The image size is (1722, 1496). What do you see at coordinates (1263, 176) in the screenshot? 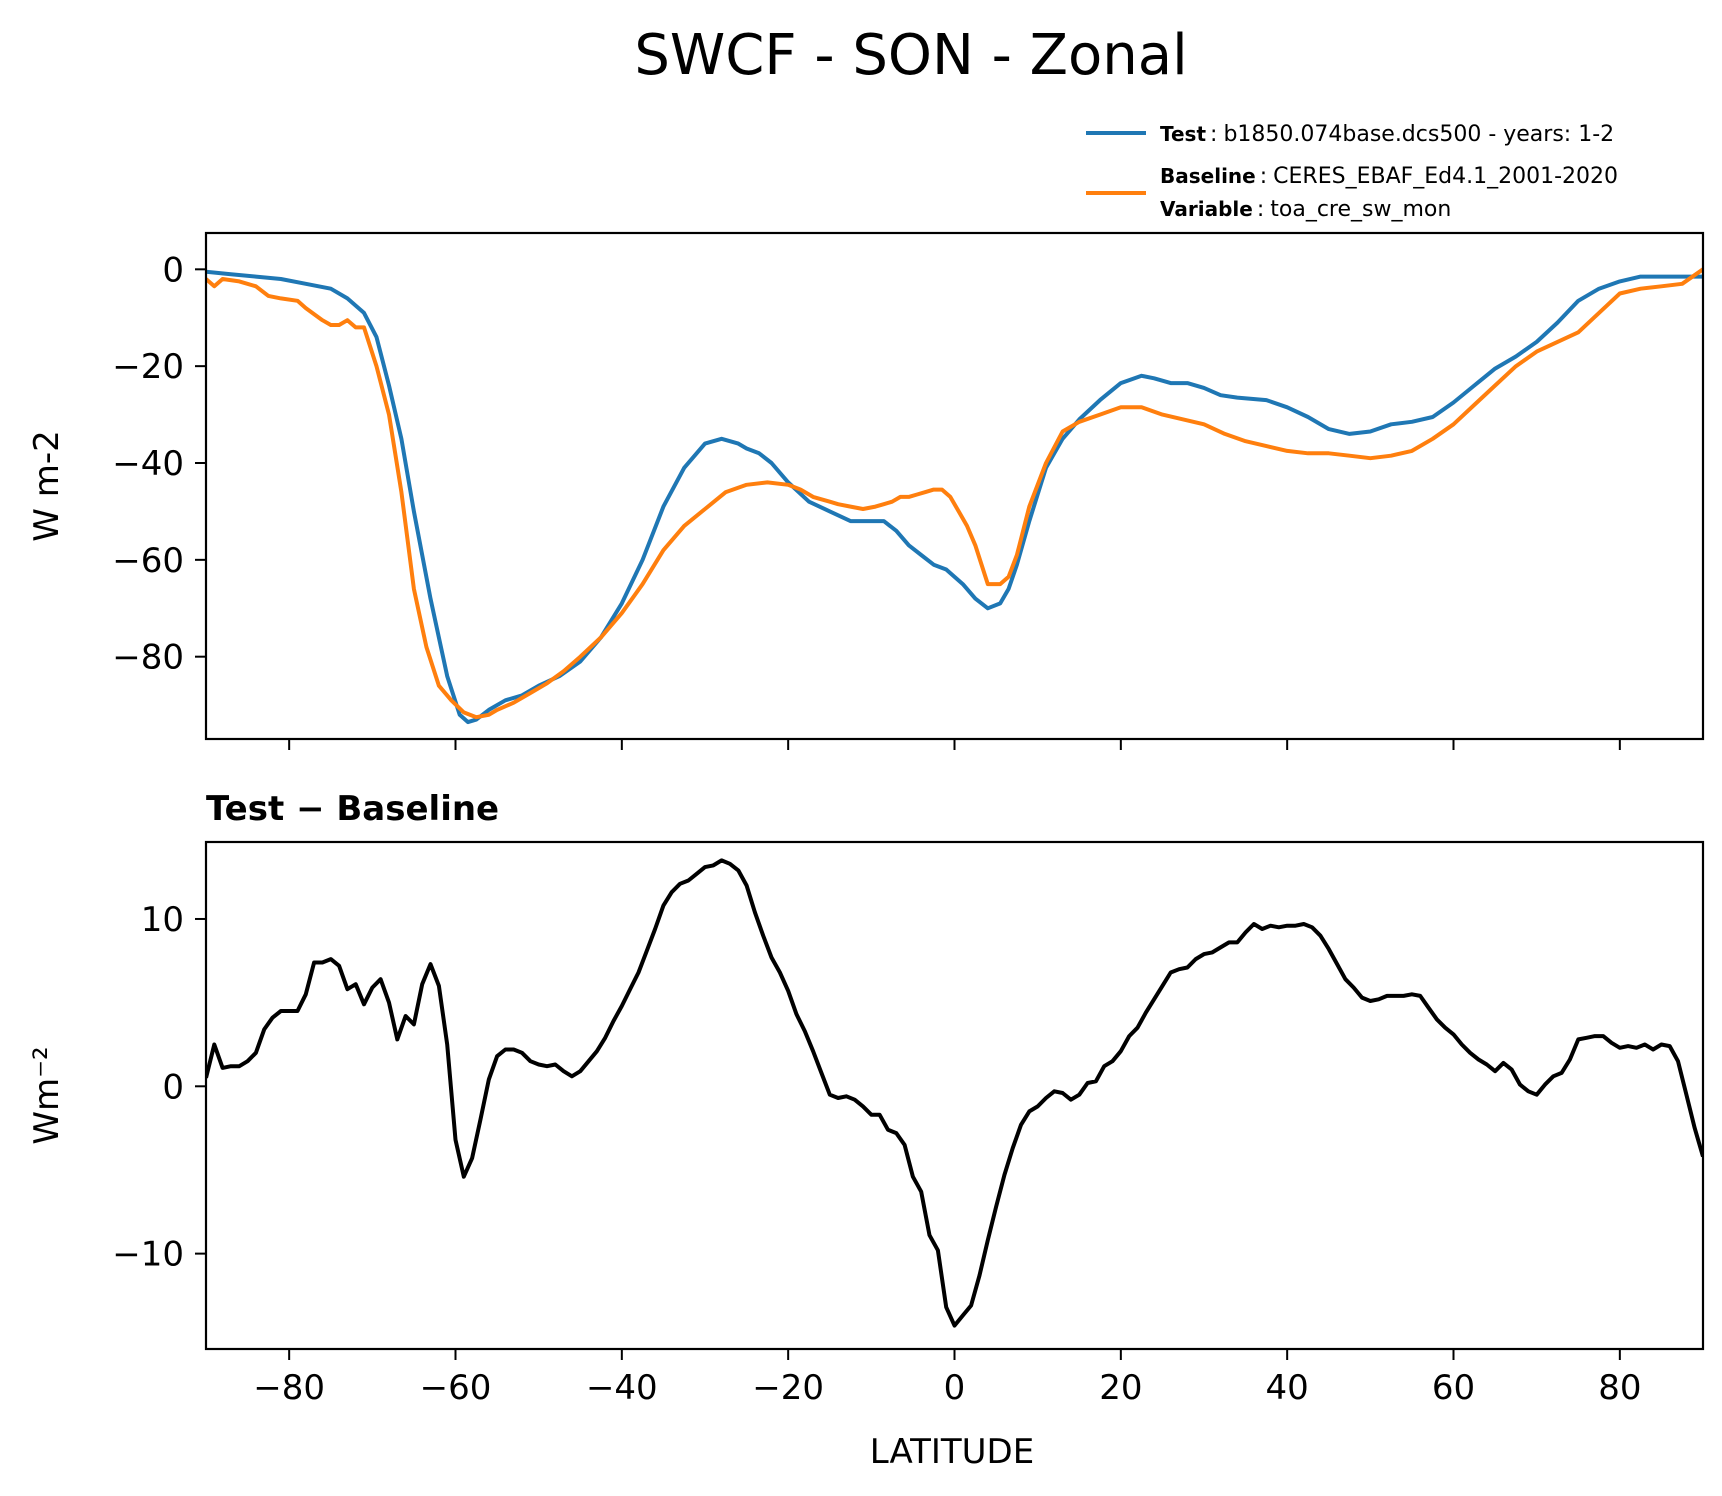
I see `legend-baseline-sep: :` at bounding box center [1263, 176].